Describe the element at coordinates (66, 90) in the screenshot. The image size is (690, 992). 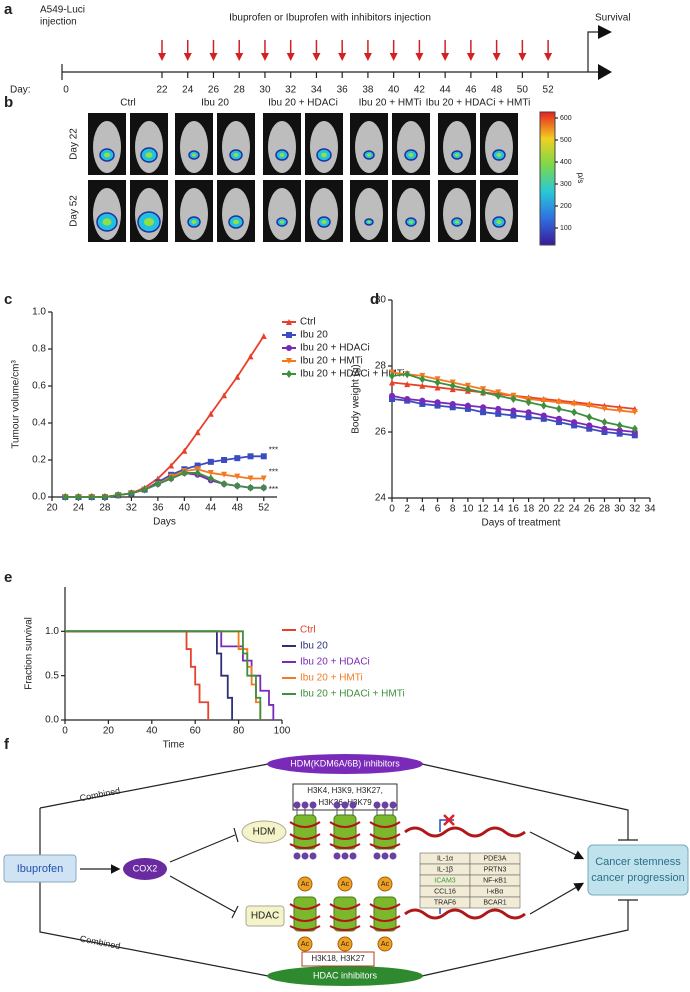
I see `day-tick-label: 0` at that location.